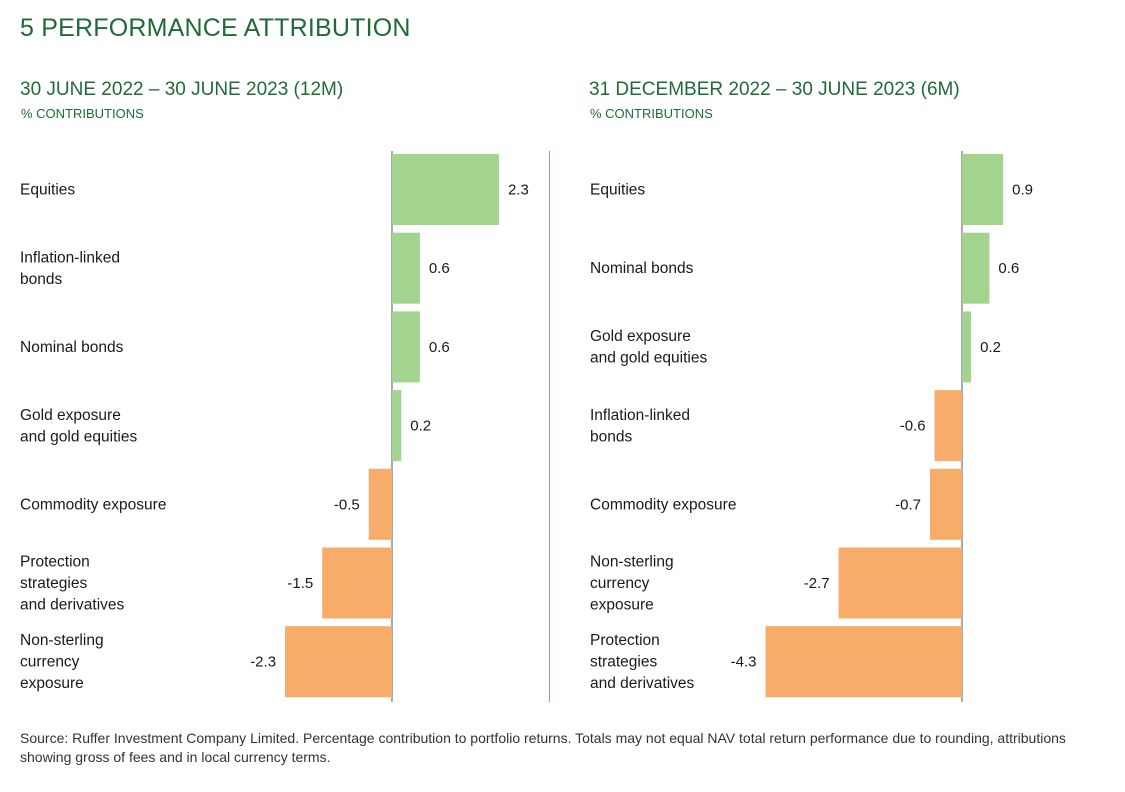 The width and height of the screenshot is (1125, 792). What do you see at coordinates (648, 347) in the screenshot?
I see `chart-2-category-label: Gold exposure and gold equities` at bounding box center [648, 347].